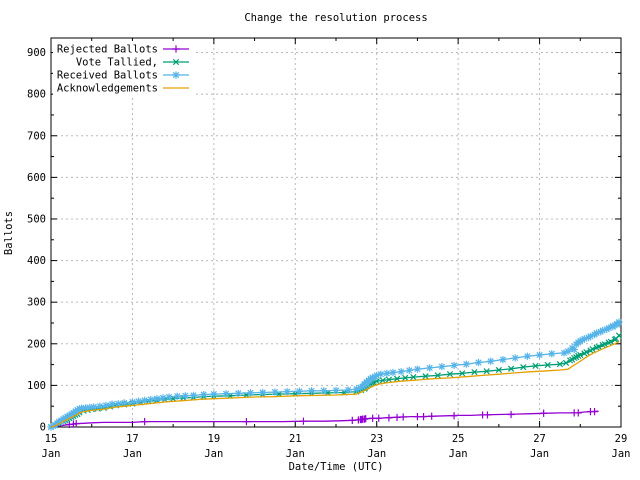 The image size is (640, 480). What do you see at coordinates (36, 136) in the screenshot?
I see `ytick-label-700: 700` at bounding box center [36, 136].